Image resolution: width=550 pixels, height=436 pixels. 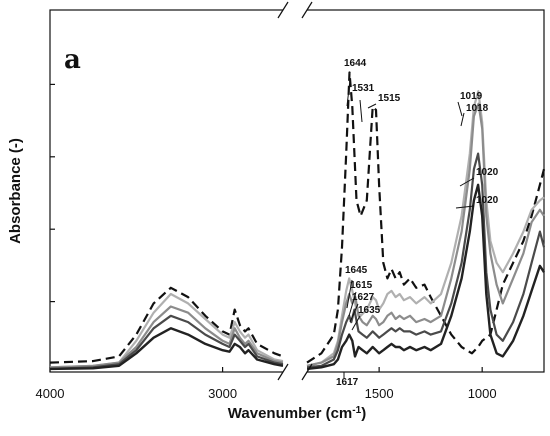 I want to click on y-axis-ticks, so click(x=52, y=193).